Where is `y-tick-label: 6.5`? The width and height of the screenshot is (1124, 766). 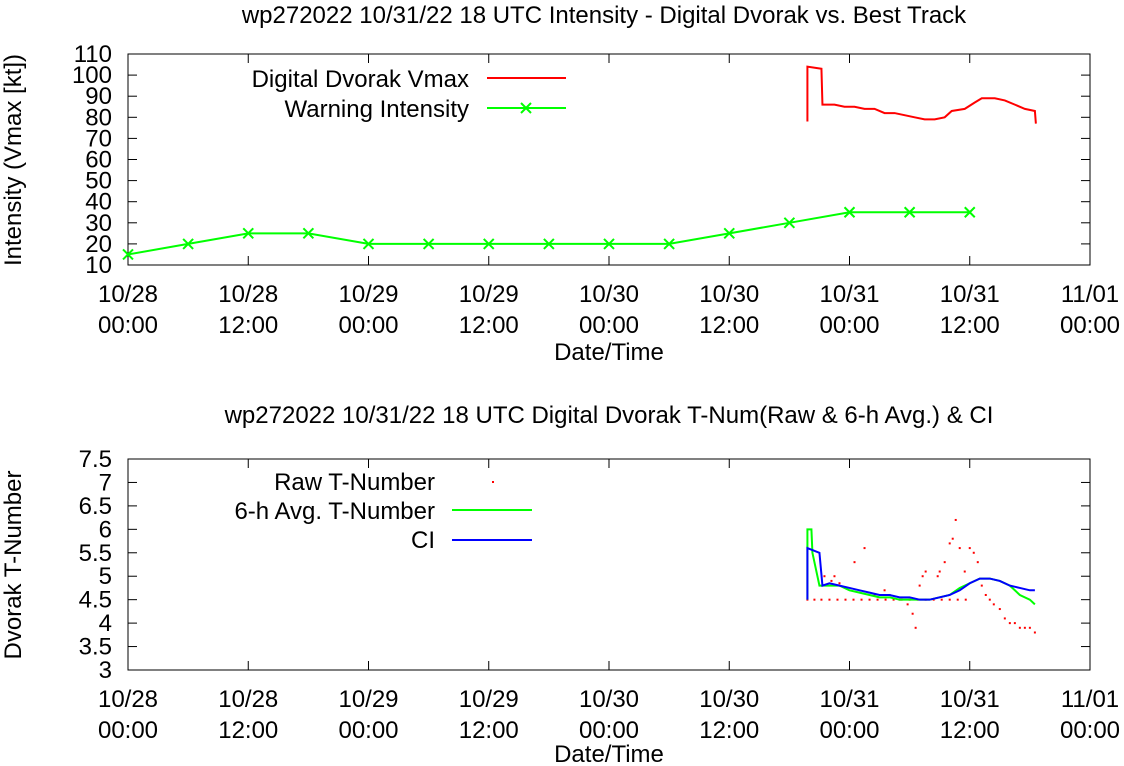
y-tick-label: 6.5 is located at coordinates (95, 506).